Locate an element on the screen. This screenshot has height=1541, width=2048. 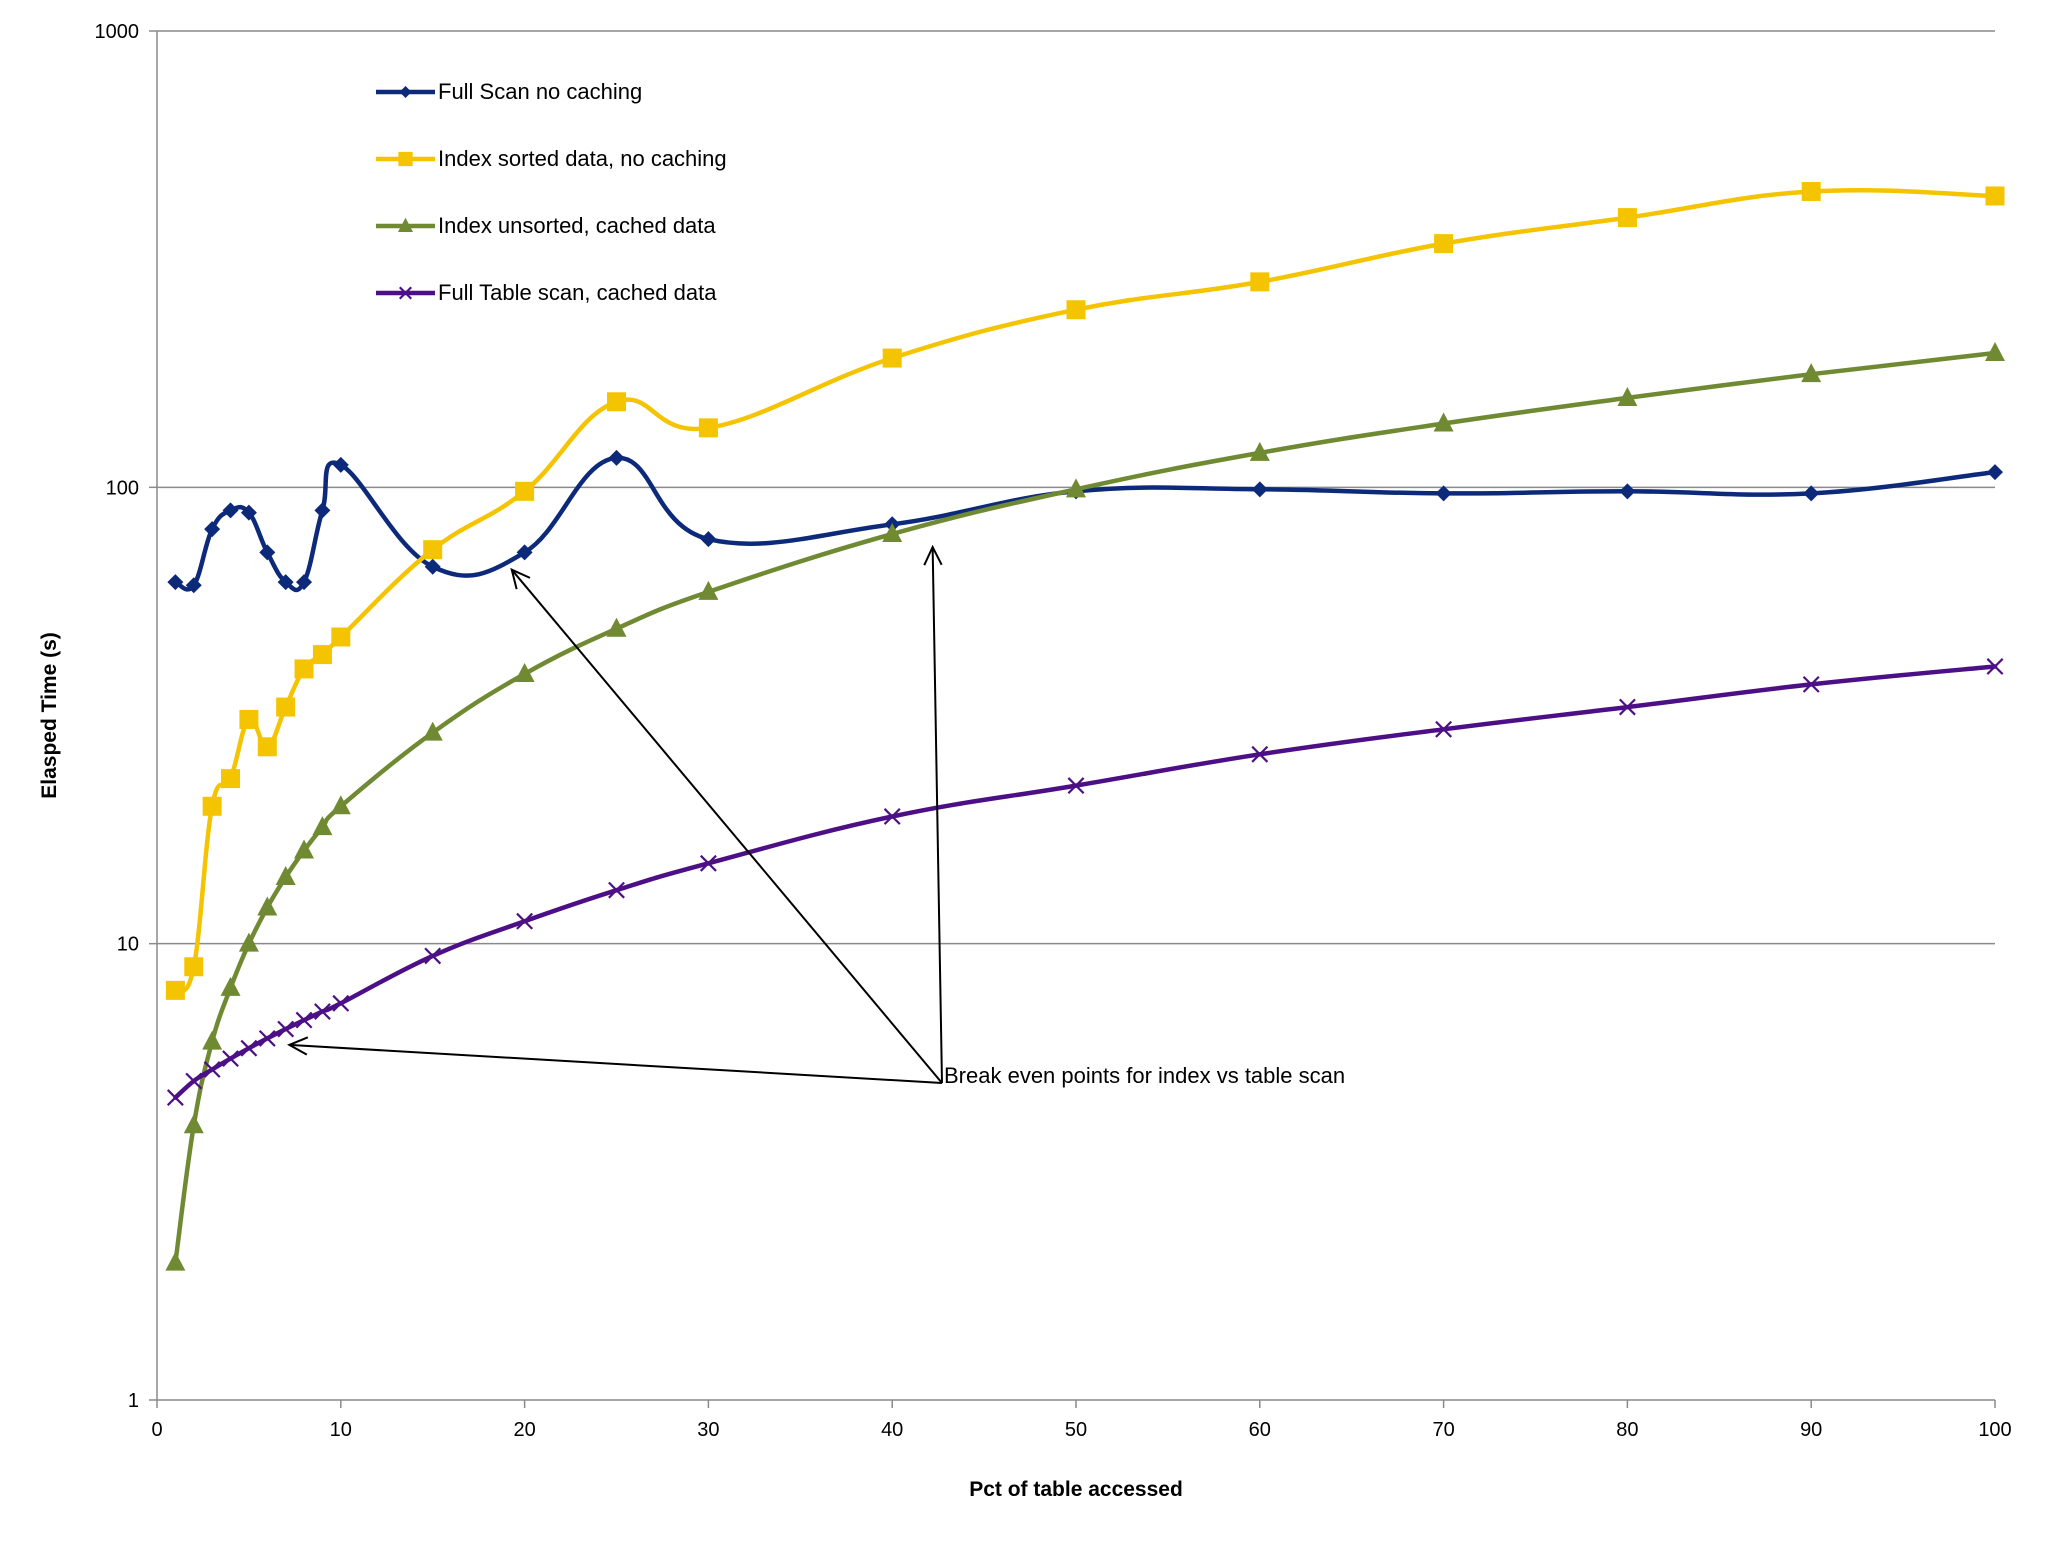
legend-item-1: Index sorted data, no caching is located at coordinates (551, 158).